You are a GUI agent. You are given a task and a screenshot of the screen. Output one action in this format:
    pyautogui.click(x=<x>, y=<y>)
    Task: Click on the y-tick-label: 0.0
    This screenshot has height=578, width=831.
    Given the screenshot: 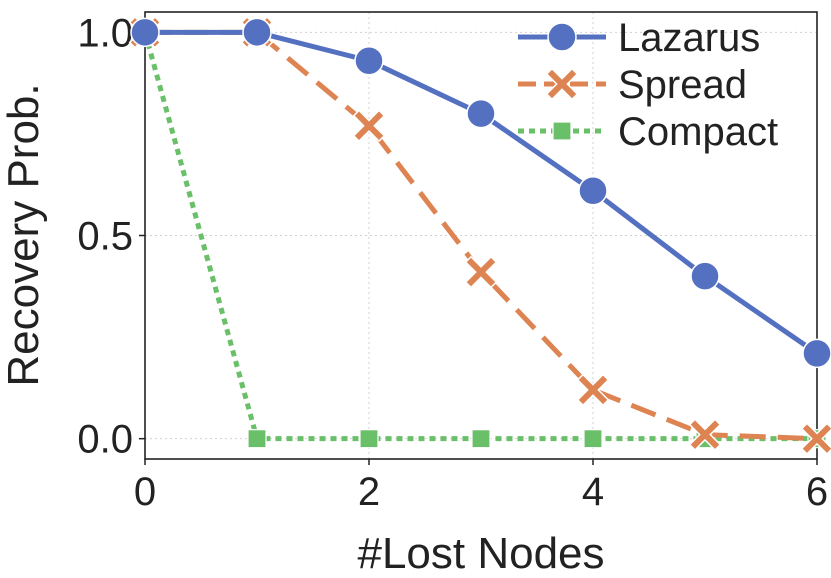 What is the action you would take?
    pyautogui.click(x=105, y=440)
    